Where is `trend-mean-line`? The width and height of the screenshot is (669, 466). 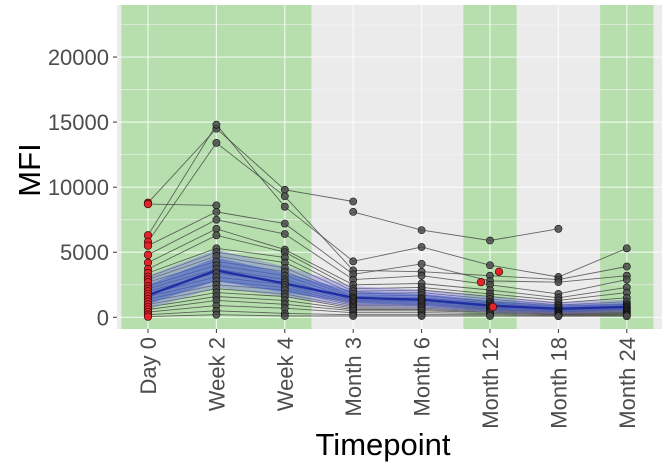 trend-mean-line is located at coordinates (387, 290).